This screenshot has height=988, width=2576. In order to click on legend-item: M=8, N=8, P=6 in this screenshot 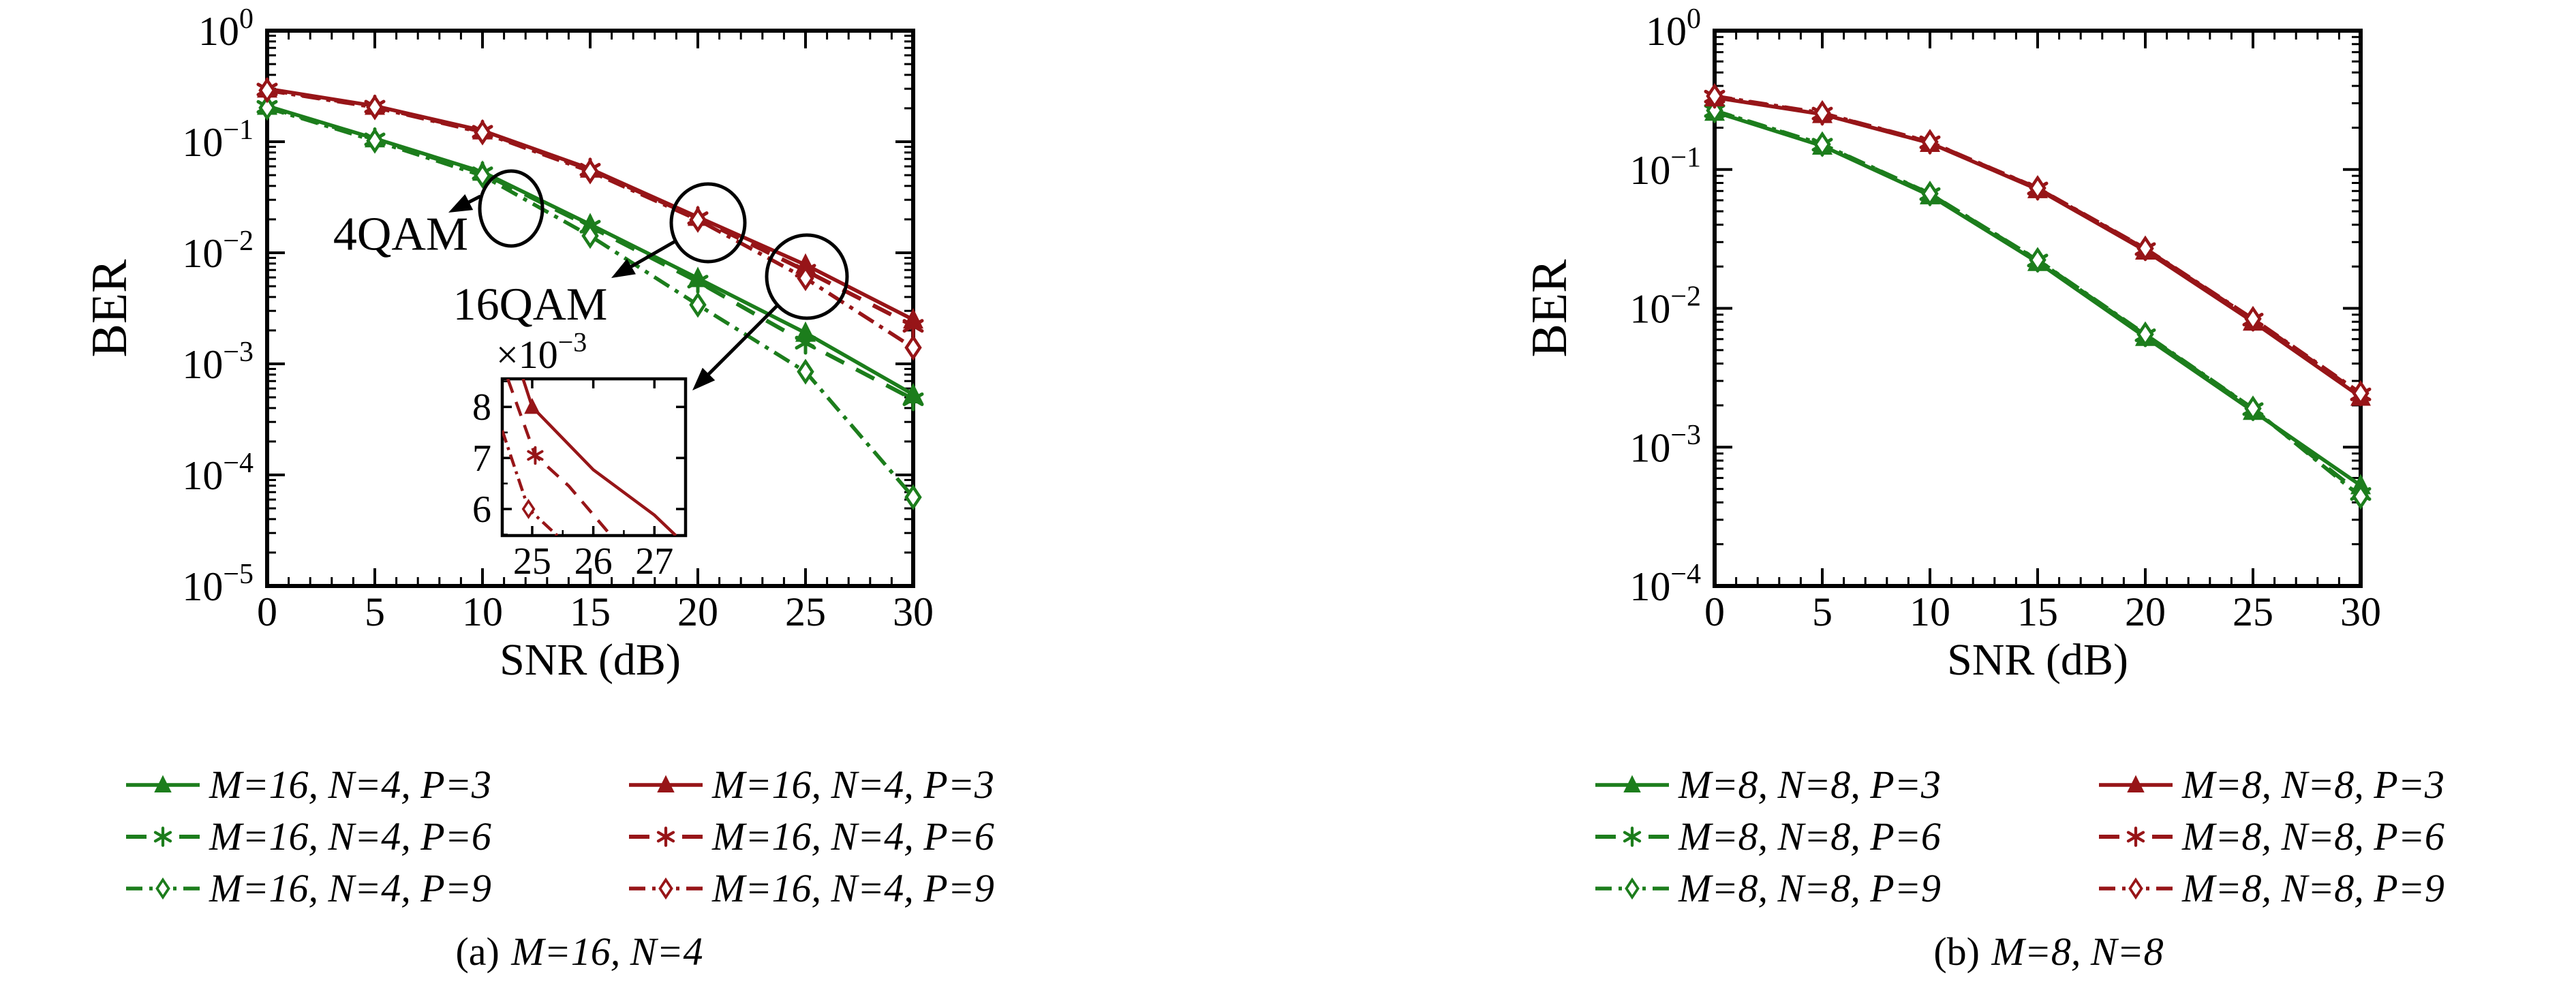, I will do `click(2271, 837)`.